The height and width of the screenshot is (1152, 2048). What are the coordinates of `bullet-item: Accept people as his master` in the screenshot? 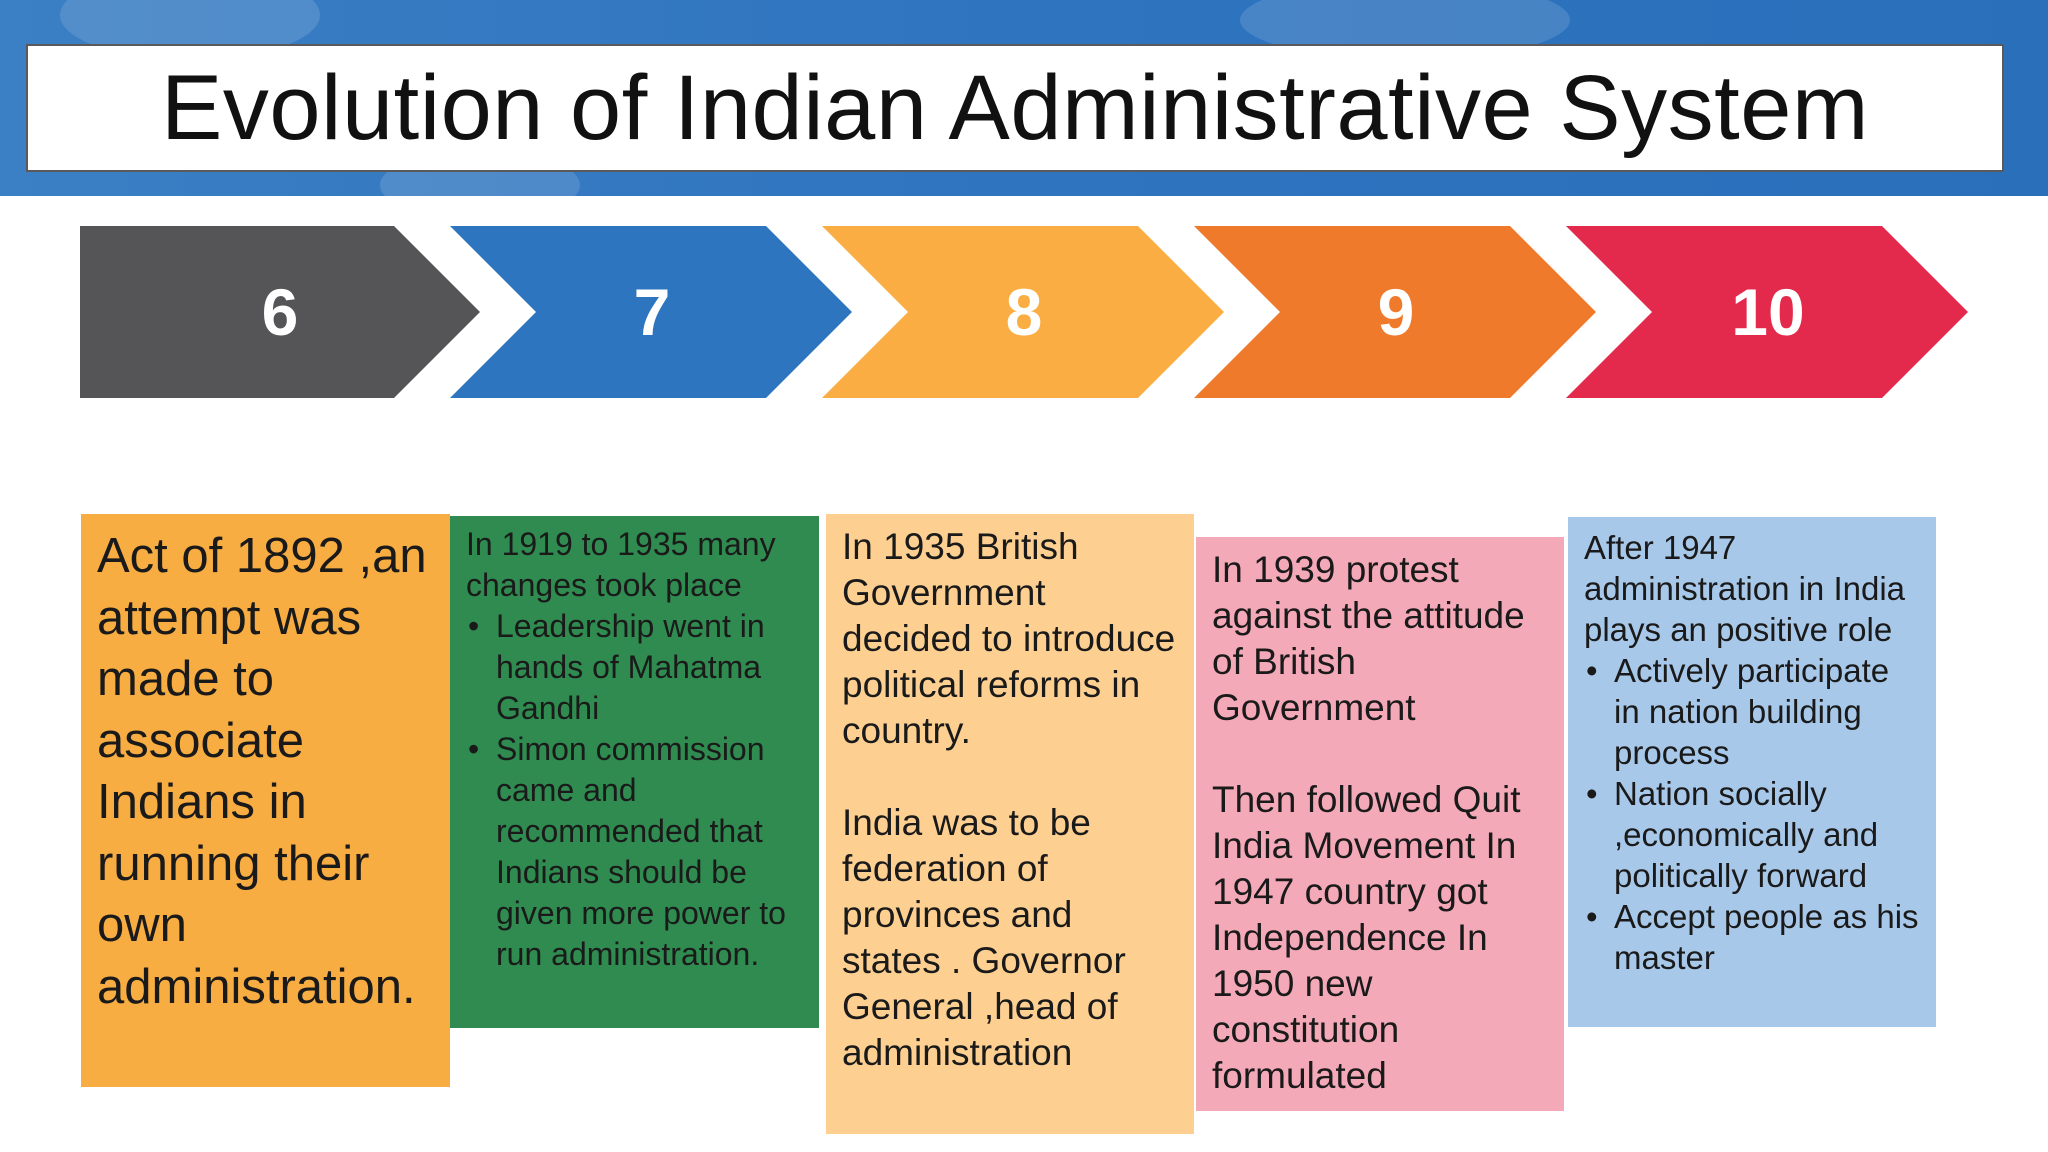 It's located at (1753, 937).